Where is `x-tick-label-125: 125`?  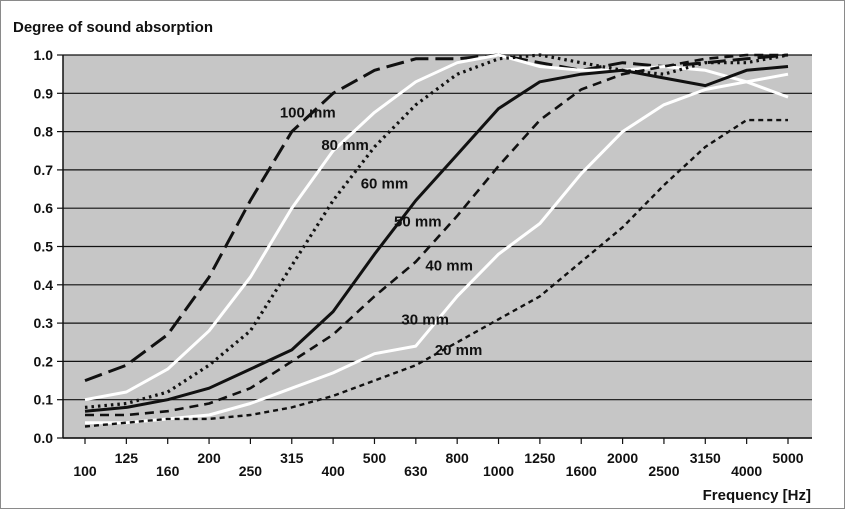 x-tick-label-125: 125 is located at coordinates (127, 458).